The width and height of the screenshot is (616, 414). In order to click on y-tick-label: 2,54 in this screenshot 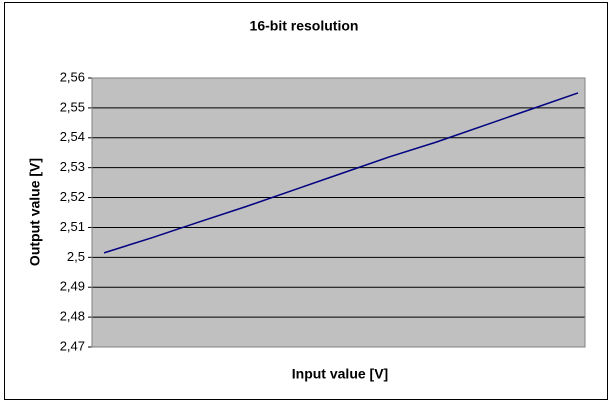, I will do `click(72, 136)`.